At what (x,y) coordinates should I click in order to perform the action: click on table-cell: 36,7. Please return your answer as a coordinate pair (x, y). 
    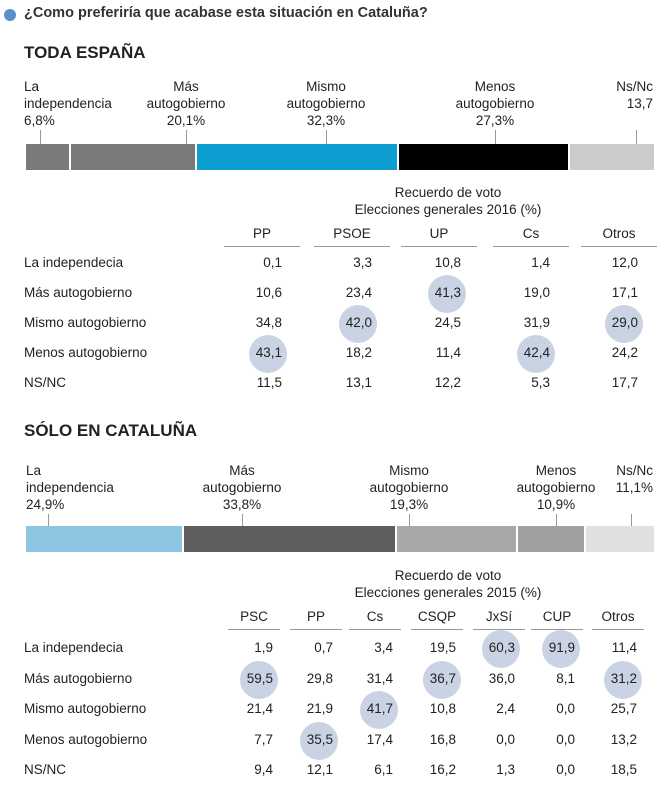
    Looking at the image, I should click on (442, 678).